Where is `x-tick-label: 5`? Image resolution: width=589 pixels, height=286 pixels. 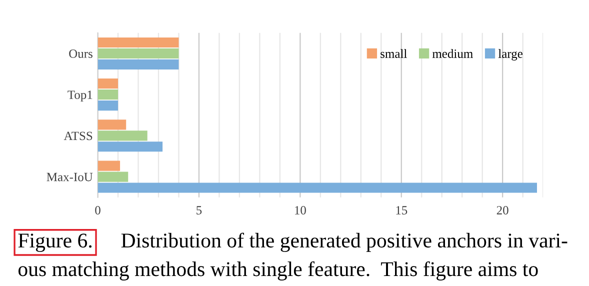 x-tick-label: 5 is located at coordinates (199, 210).